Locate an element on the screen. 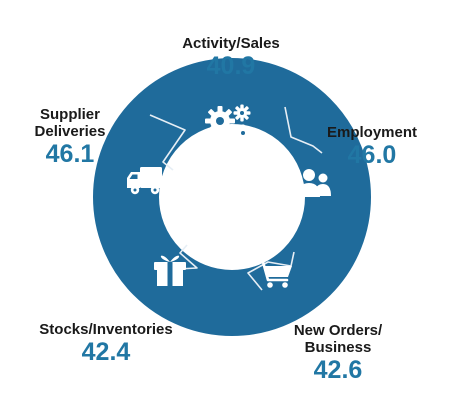  segment-value: 40.9 is located at coordinates (231, 66).